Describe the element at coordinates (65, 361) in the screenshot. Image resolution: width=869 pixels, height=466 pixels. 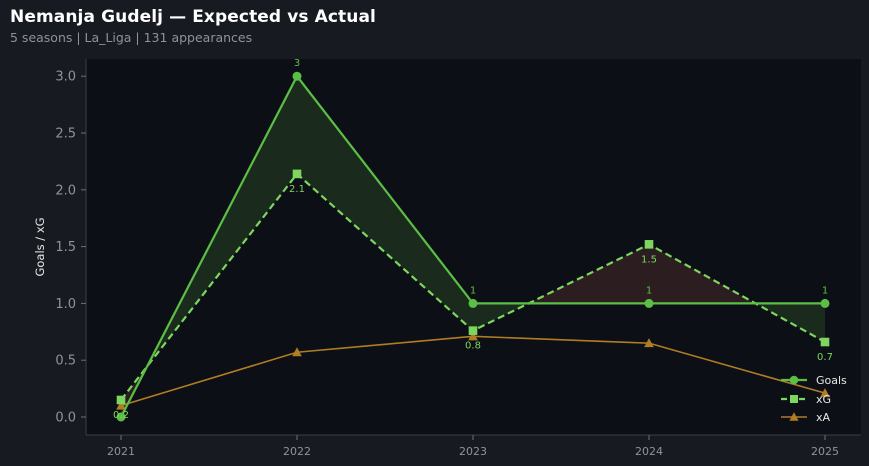
I see `y-tick-label: 0.5` at that location.